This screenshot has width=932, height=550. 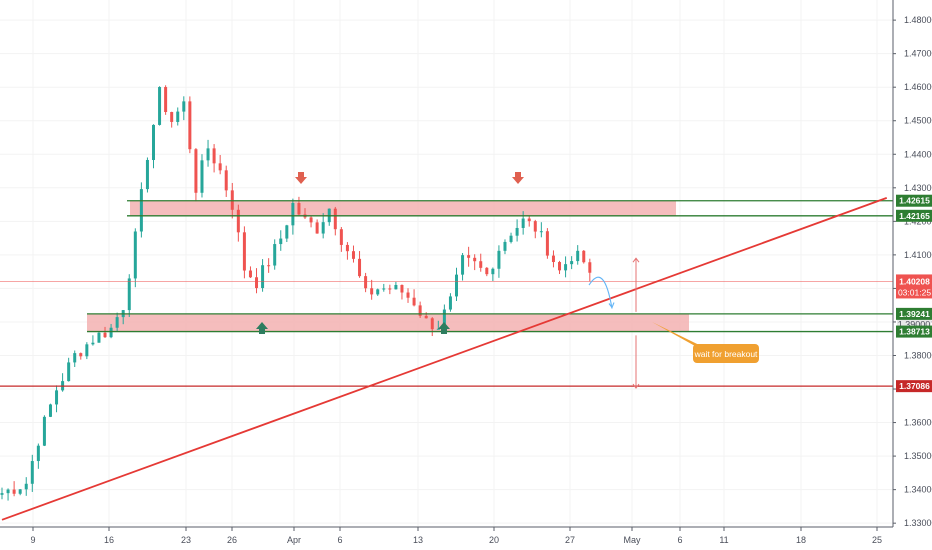 What do you see at coordinates (918, 490) in the screenshot?
I see `price-tick-label: 1.34000` at bounding box center [918, 490].